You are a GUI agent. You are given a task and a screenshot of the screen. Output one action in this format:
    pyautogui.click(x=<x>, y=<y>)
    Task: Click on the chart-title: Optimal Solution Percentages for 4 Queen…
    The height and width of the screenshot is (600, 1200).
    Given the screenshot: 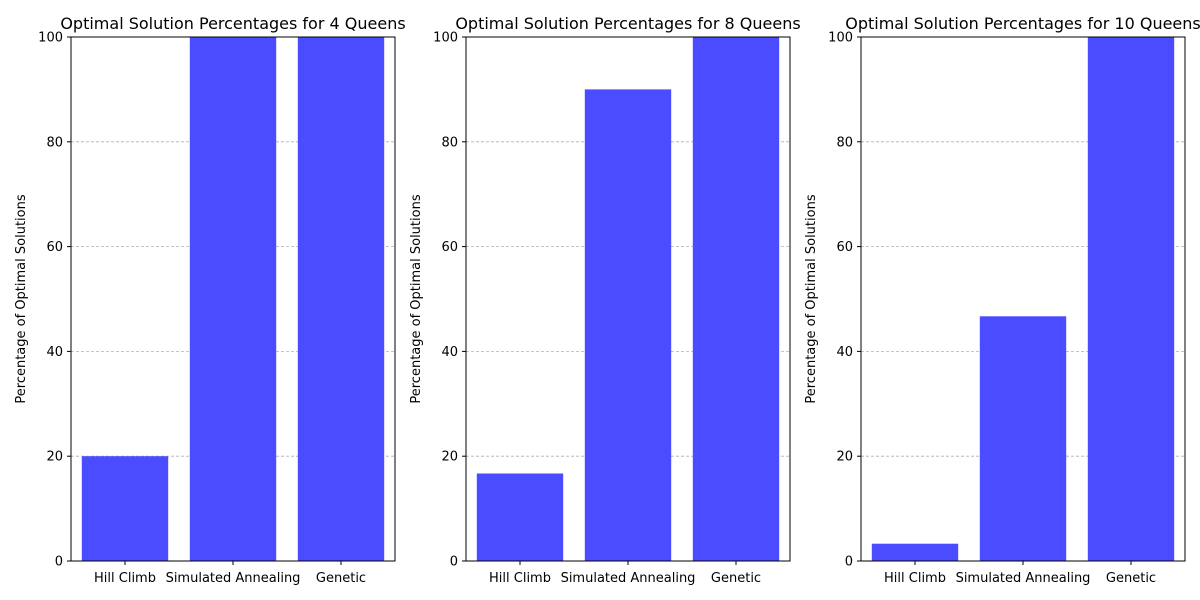 What is the action you would take?
    pyautogui.click(x=232, y=23)
    